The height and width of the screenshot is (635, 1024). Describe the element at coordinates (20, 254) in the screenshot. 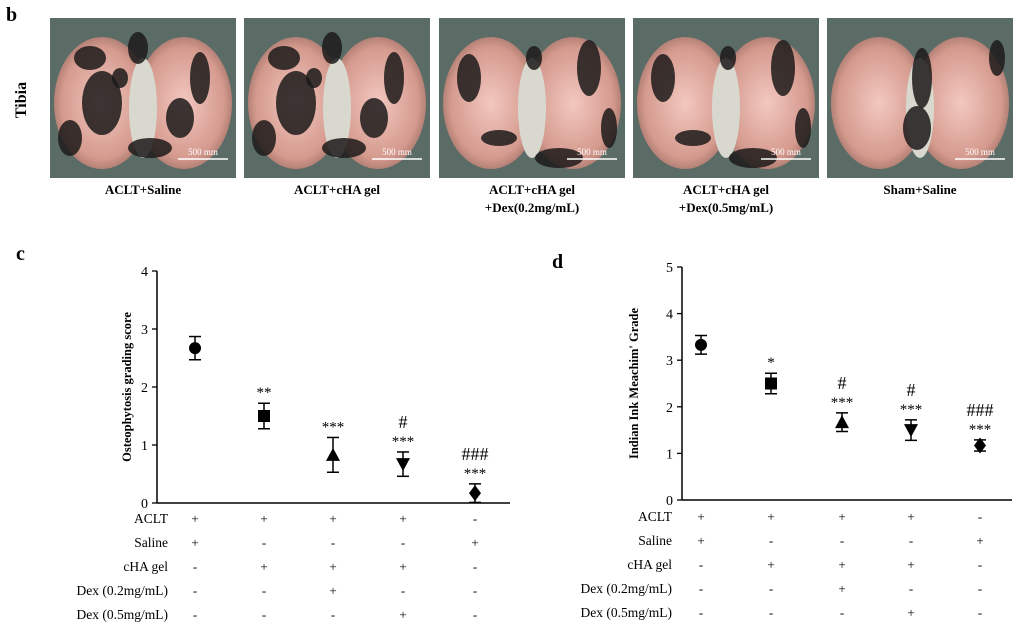

I see `panel-letter: c` at that location.